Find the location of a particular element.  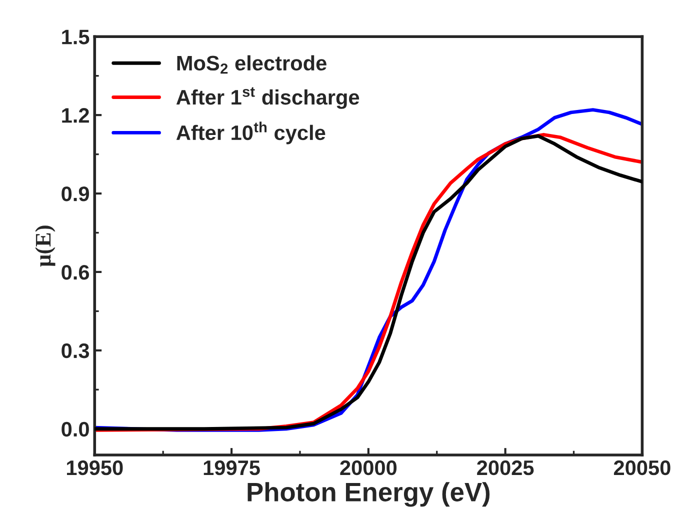

legend-label: MoS$_{2}$ electrode is located at coordinates (251, 64).